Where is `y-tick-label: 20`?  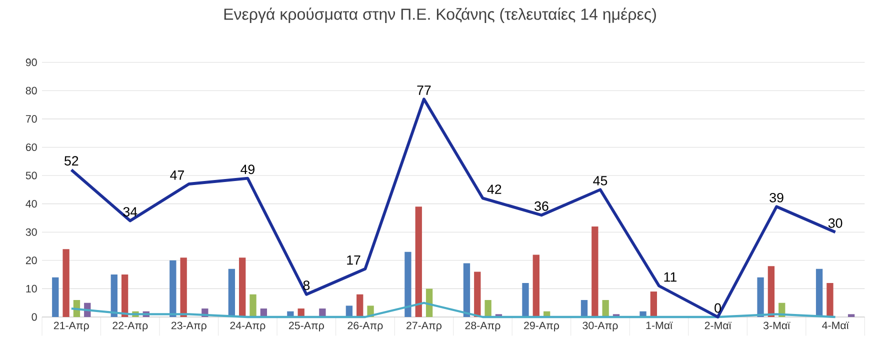 y-tick-label: 20 is located at coordinates (31, 260).